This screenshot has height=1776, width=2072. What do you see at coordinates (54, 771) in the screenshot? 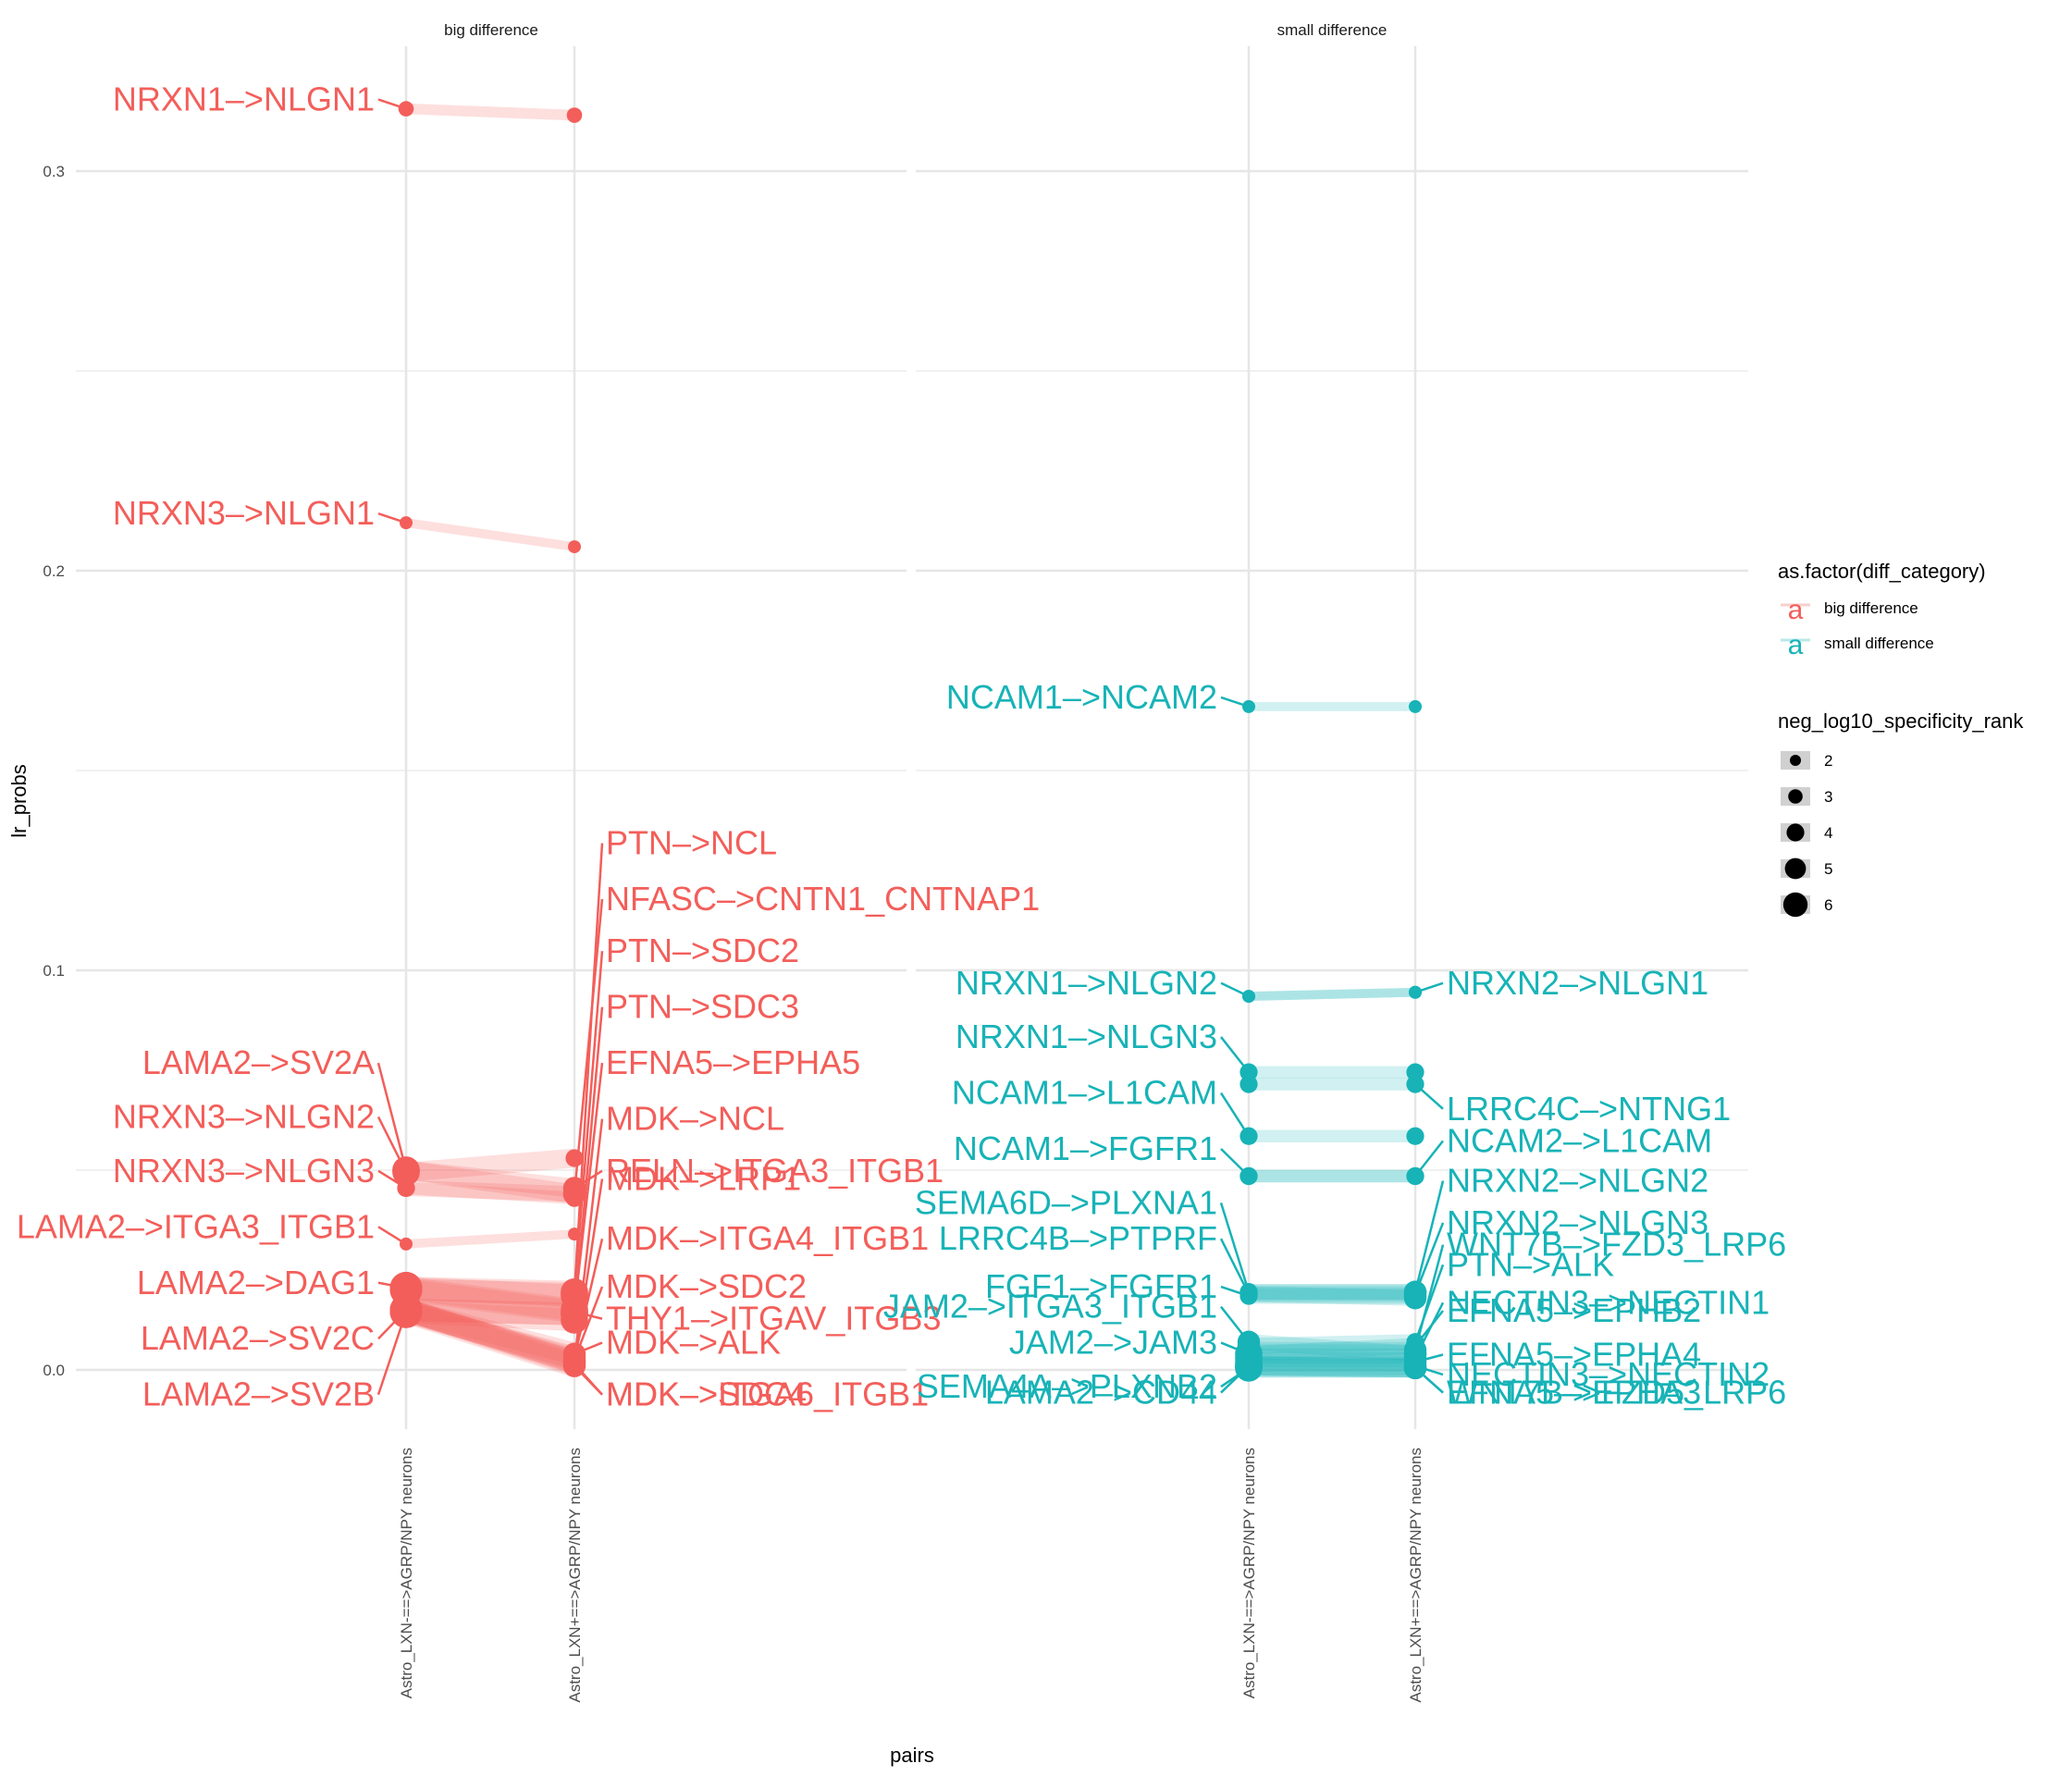
I see `y-axis-ticks: 0.0 0.1 0.2 0.3` at bounding box center [54, 771].